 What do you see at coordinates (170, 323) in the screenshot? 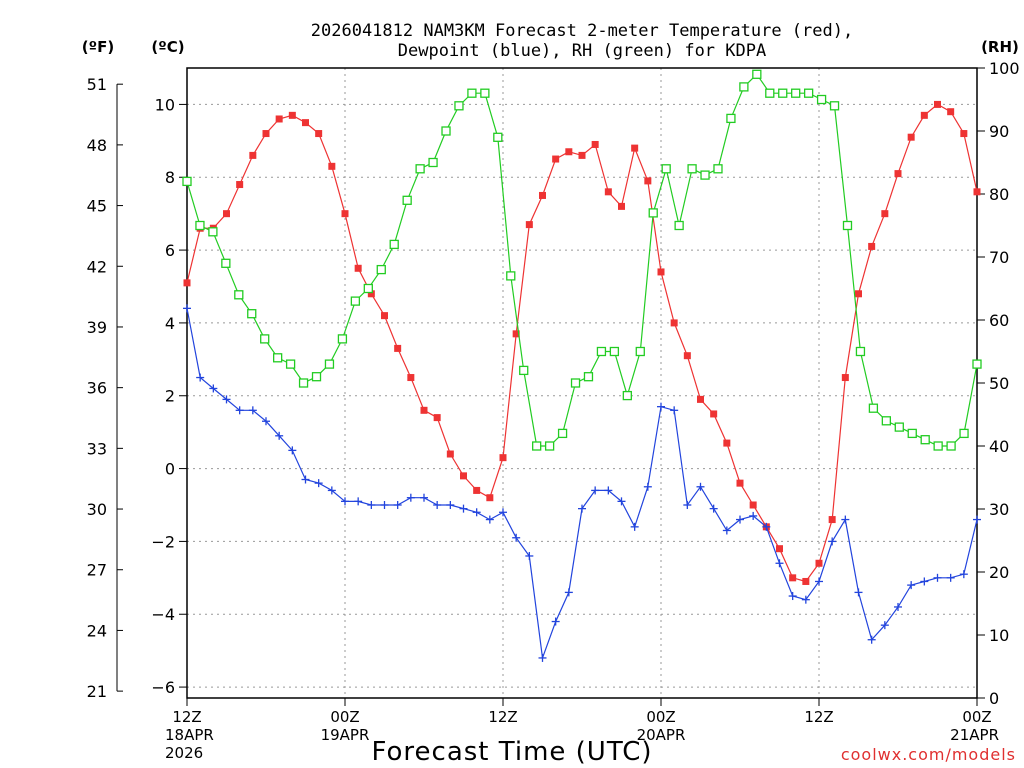
I see `celsius-tick-label: 4` at bounding box center [170, 323].